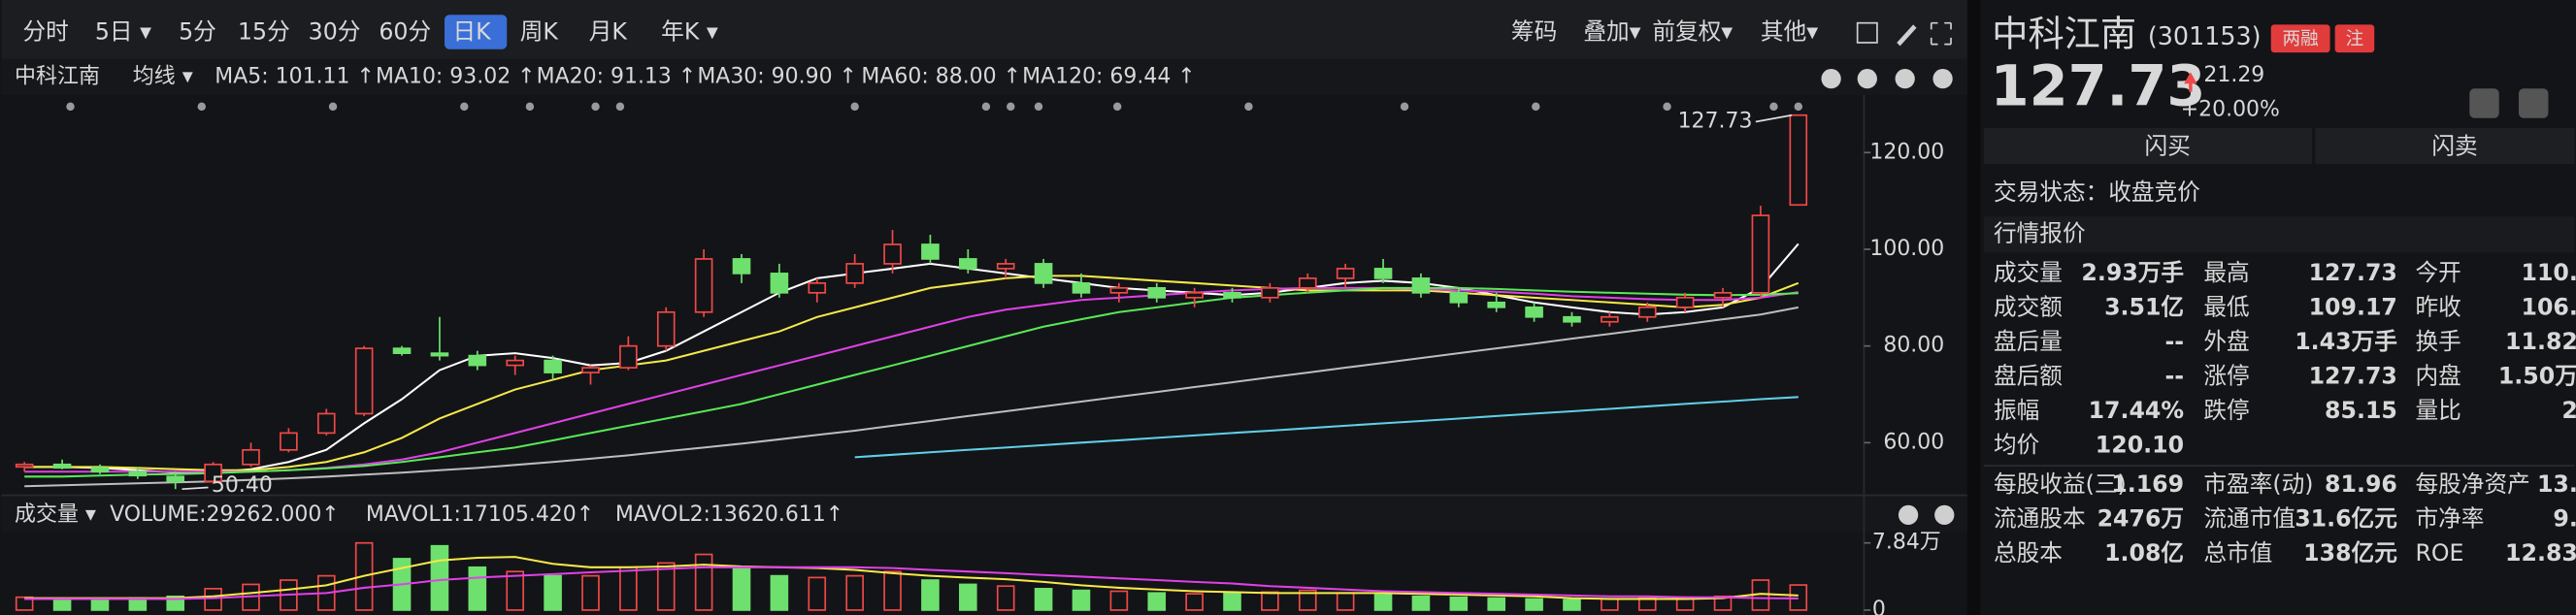 Image resolution: width=2576 pixels, height=615 pixels. I want to click on legend-item: MA20: 91.13 ↑, so click(617, 76).